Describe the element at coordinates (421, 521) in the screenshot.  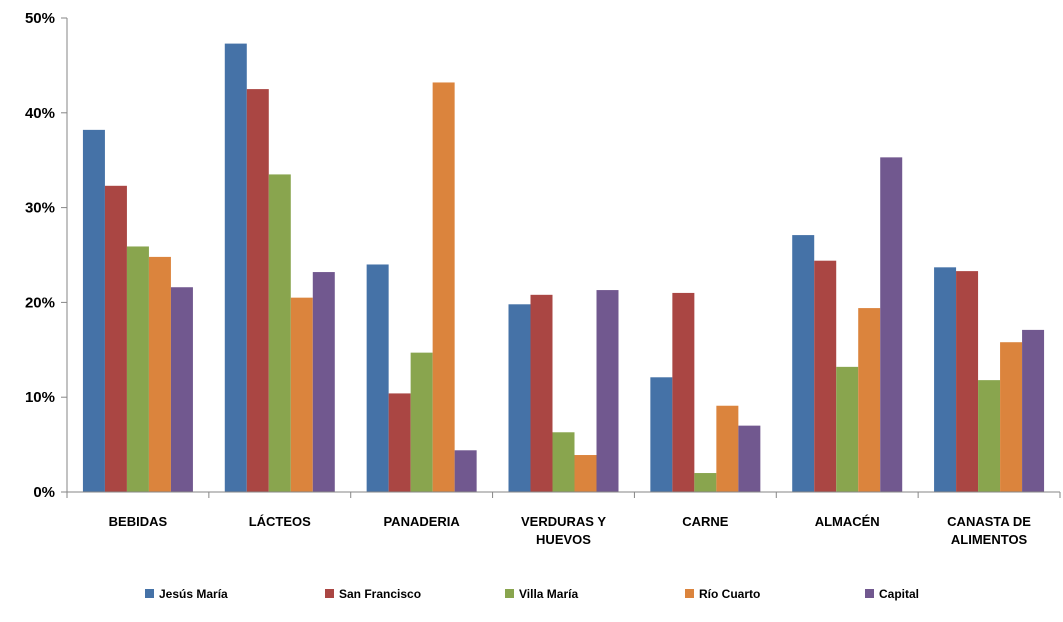
I see `x-category-label: PANADERIA` at that location.